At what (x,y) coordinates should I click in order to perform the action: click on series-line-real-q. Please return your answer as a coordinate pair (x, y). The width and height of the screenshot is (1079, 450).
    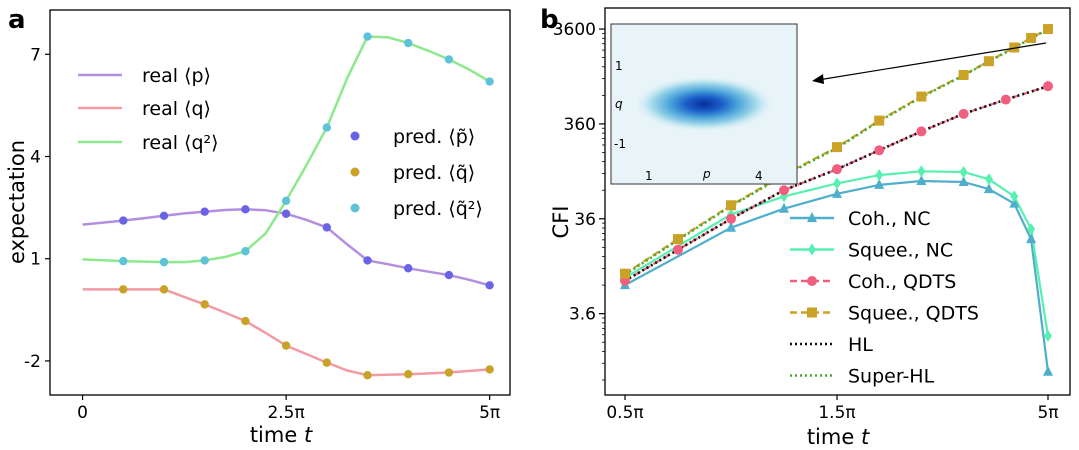
    Looking at the image, I should click on (286, 332).